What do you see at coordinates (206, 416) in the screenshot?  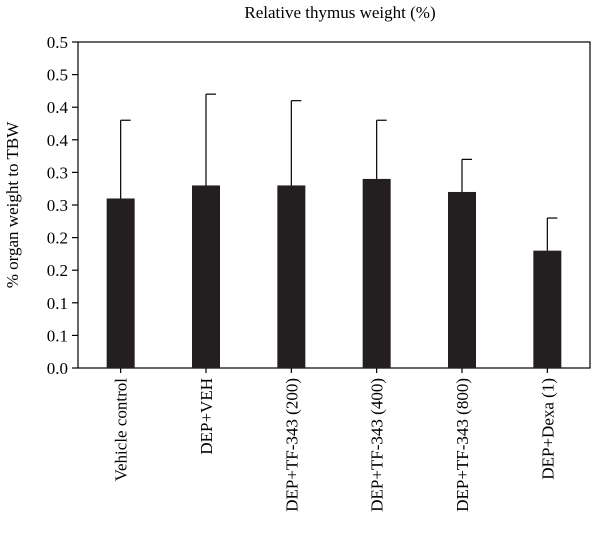 I see `x-tick-label: DEP+VEH` at bounding box center [206, 416].